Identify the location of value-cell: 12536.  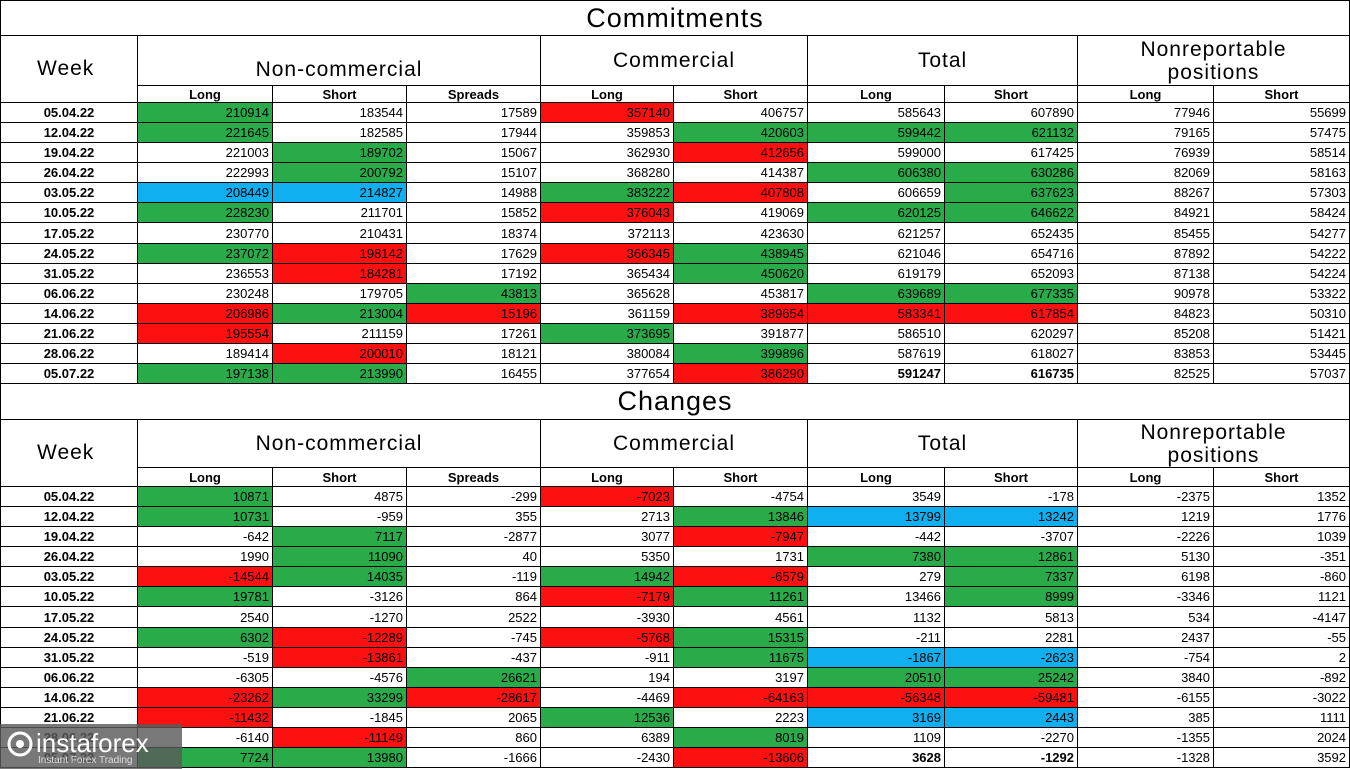
(607, 718).